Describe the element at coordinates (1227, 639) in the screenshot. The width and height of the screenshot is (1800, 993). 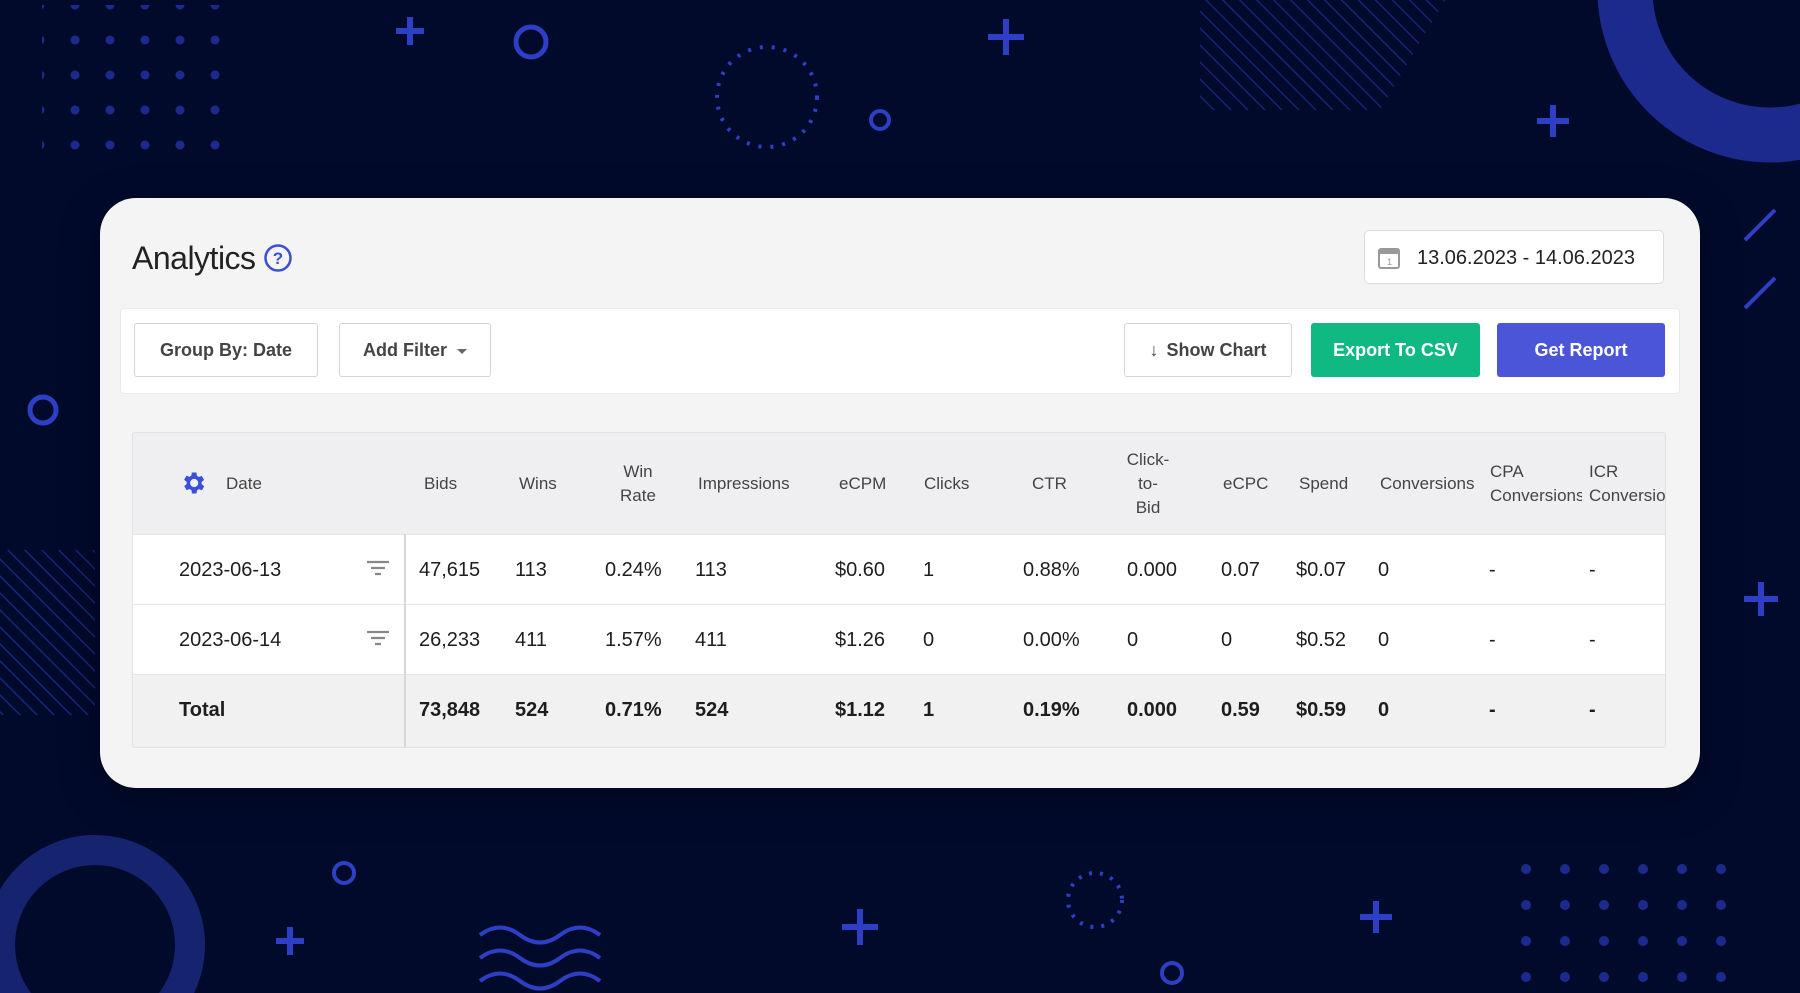
I see `cell-ecpc: 0` at that location.